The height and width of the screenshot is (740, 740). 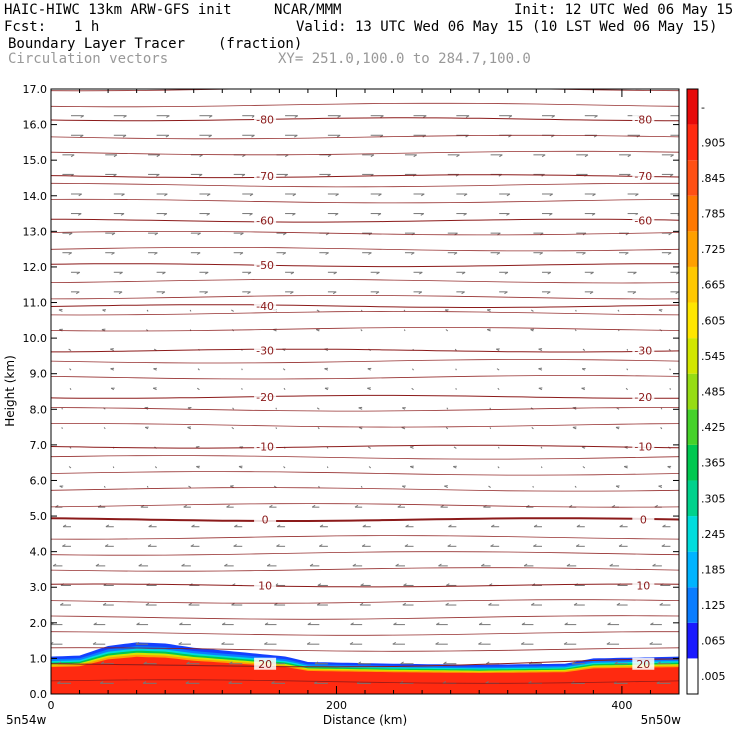 What do you see at coordinates (643, 585) in the screenshot?
I see `contour-label: 10` at bounding box center [643, 585].